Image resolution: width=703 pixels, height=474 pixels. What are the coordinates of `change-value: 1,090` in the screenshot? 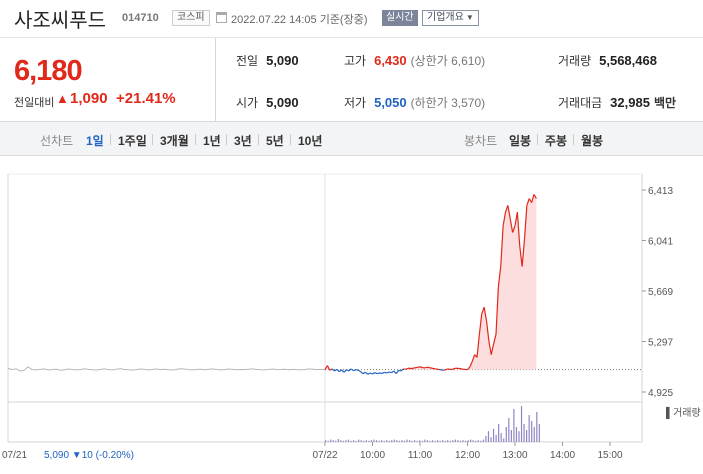 It's located at (89, 98).